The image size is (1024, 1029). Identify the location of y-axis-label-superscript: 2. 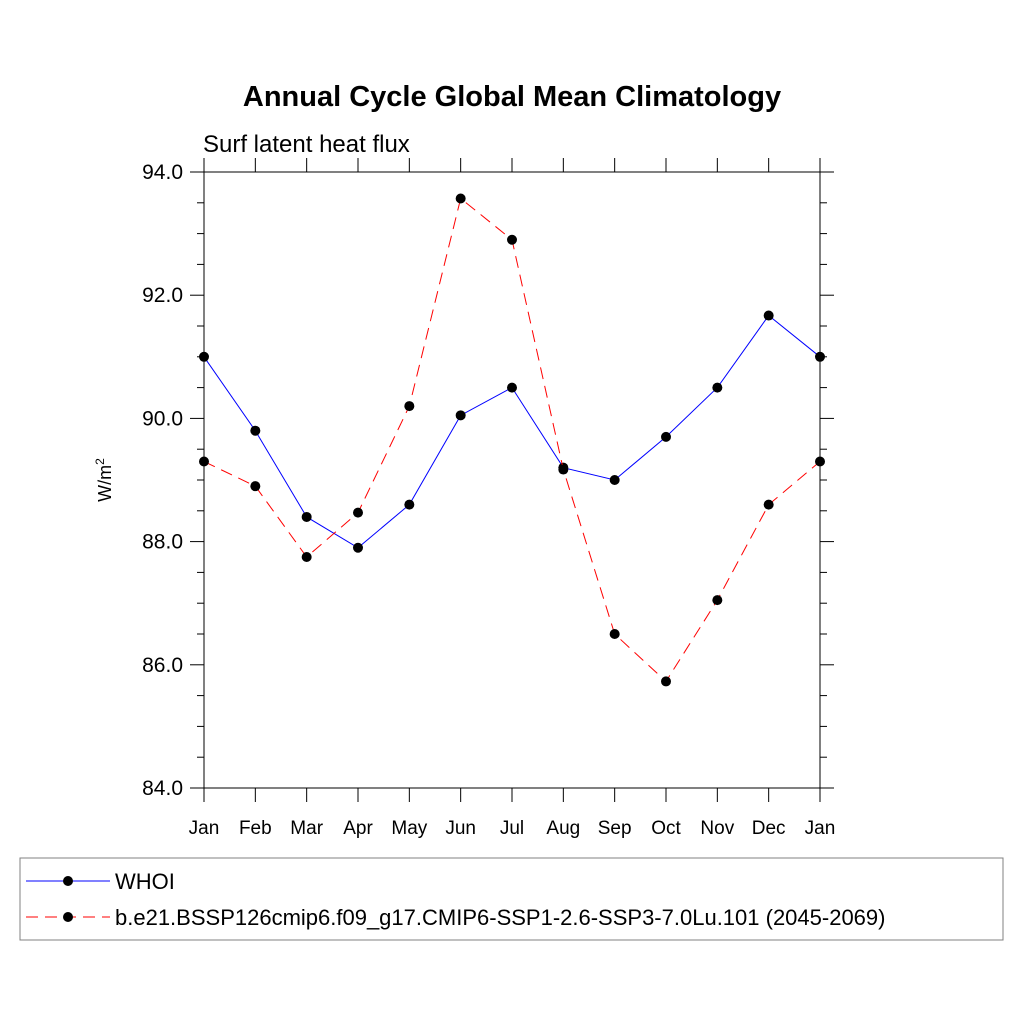
(100, 461).